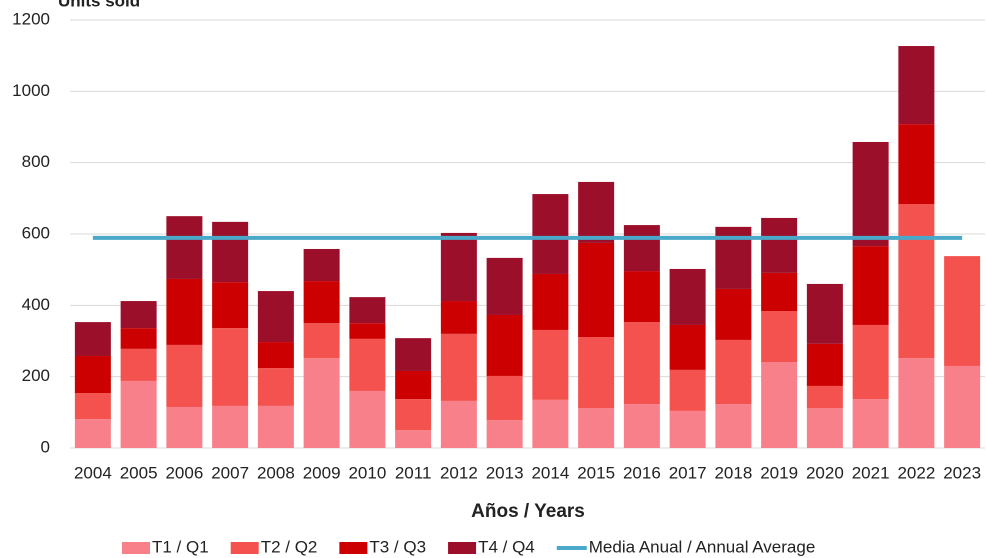 This screenshot has height=558, width=986. Describe the element at coordinates (733, 472) in the screenshot. I see `x-tick-label: 2018` at that location.